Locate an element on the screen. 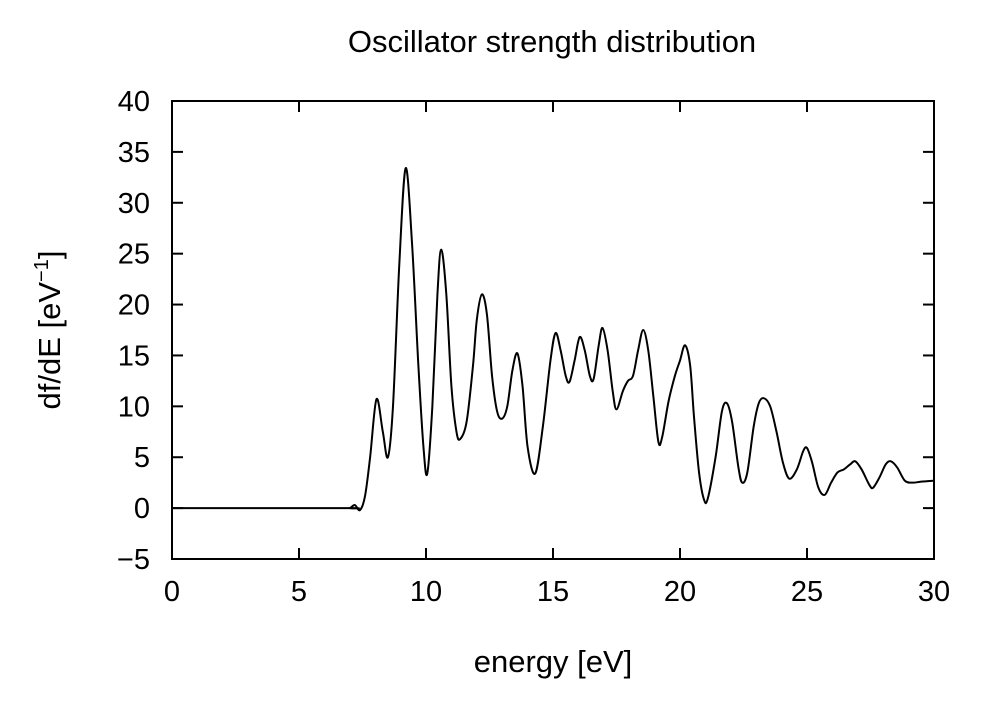  y-axis-label: df/dE [eV−1] is located at coordinates (49, 330).